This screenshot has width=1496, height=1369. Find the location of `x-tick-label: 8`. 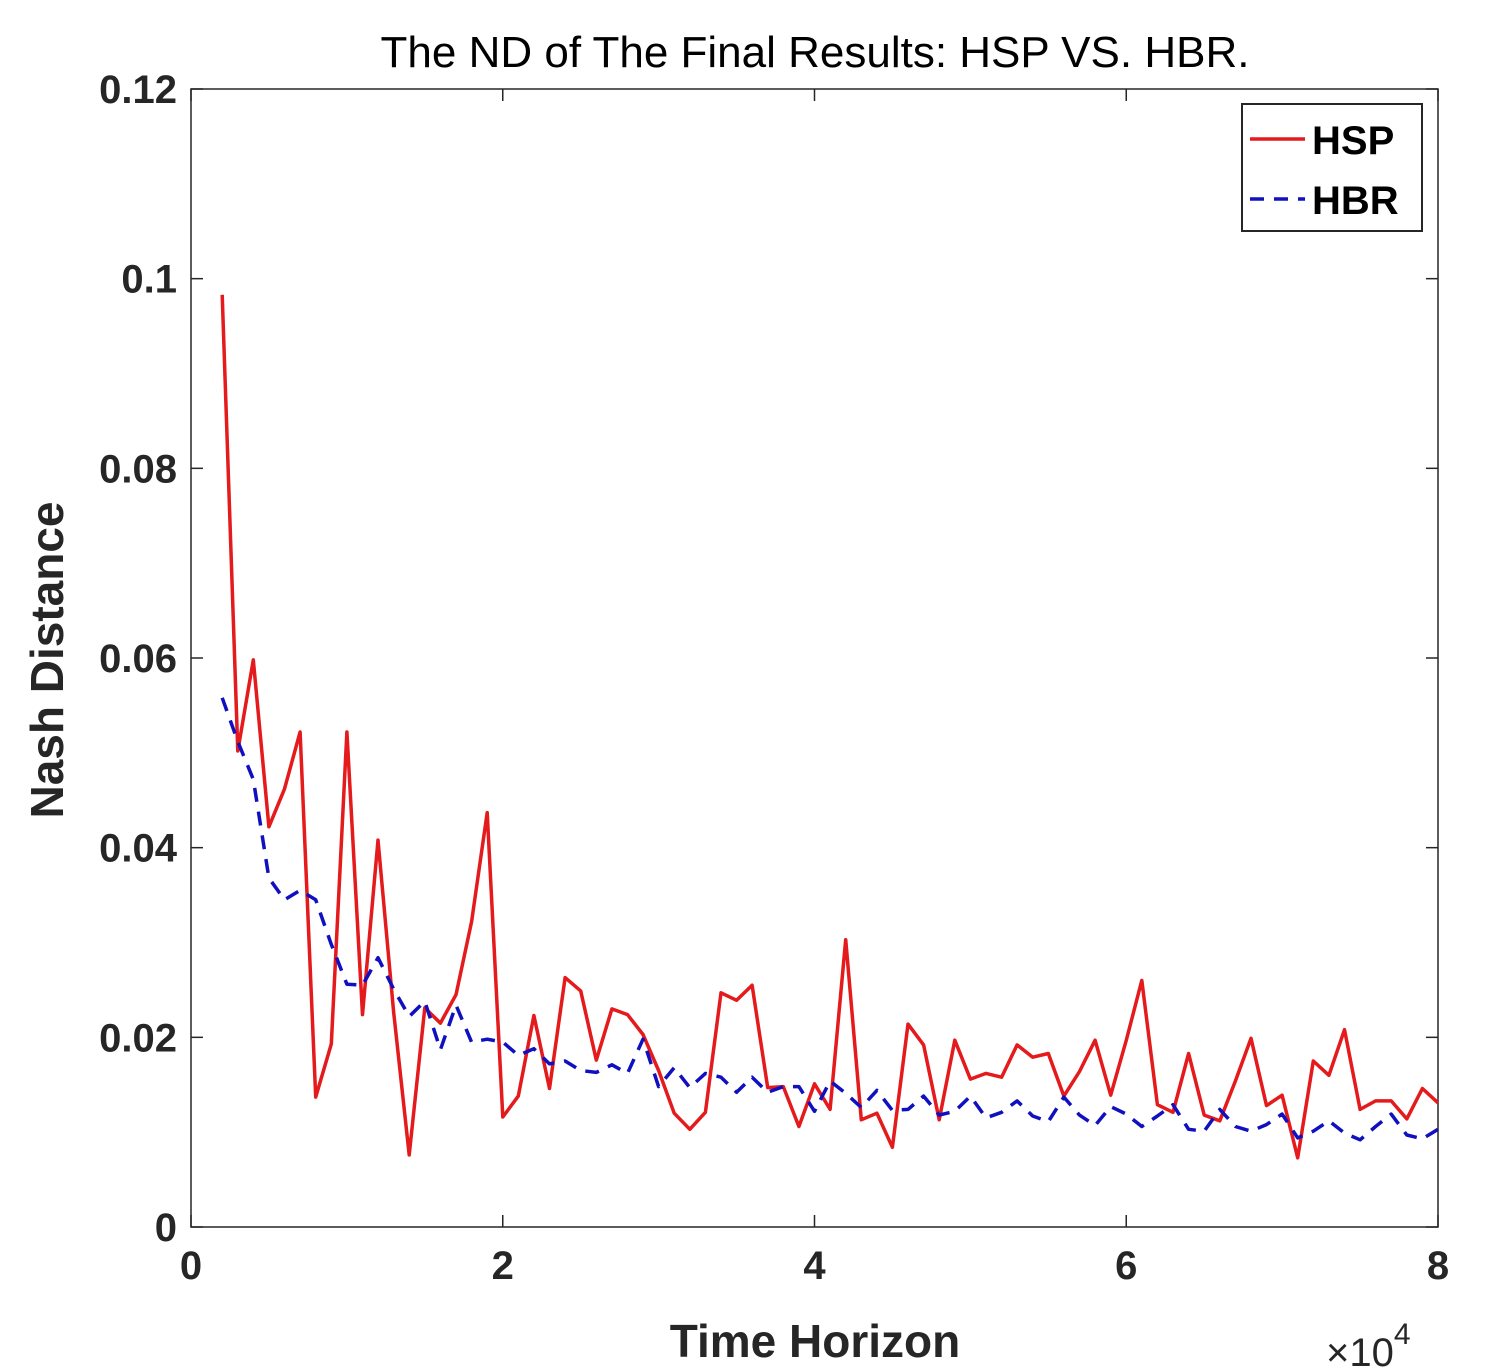

x-tick-label: 8 is located at coordinates (1438, 1266).